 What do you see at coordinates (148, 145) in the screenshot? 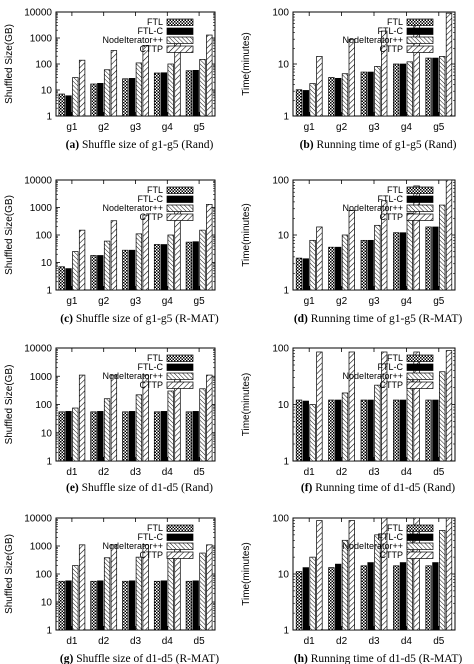
I see `panel-caption-text: Shuffle size of g1-g5 (Rand)` at bounding box center [148, 145].